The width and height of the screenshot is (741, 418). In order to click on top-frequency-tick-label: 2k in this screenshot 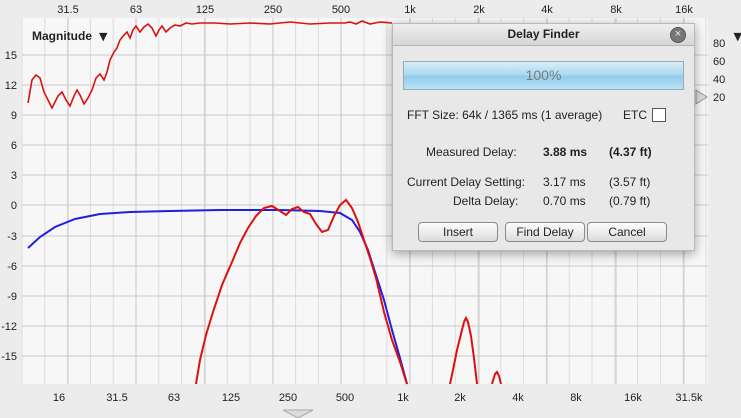, I will do `click(479, 10)`.